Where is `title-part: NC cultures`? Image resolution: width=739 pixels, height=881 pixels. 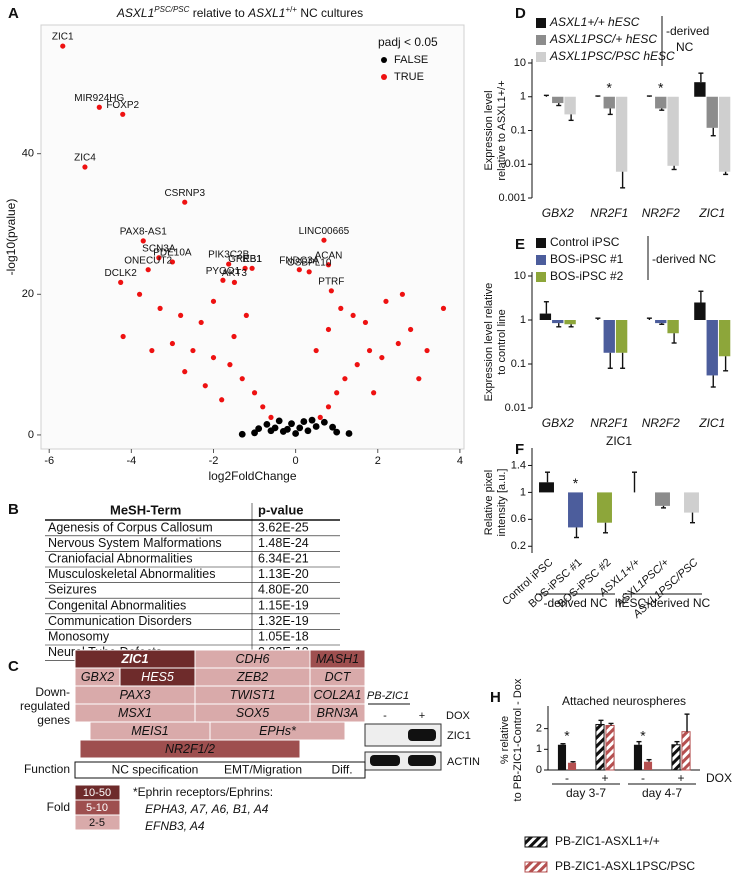
title-part: NC cultures is located at coordinates (330, 13).